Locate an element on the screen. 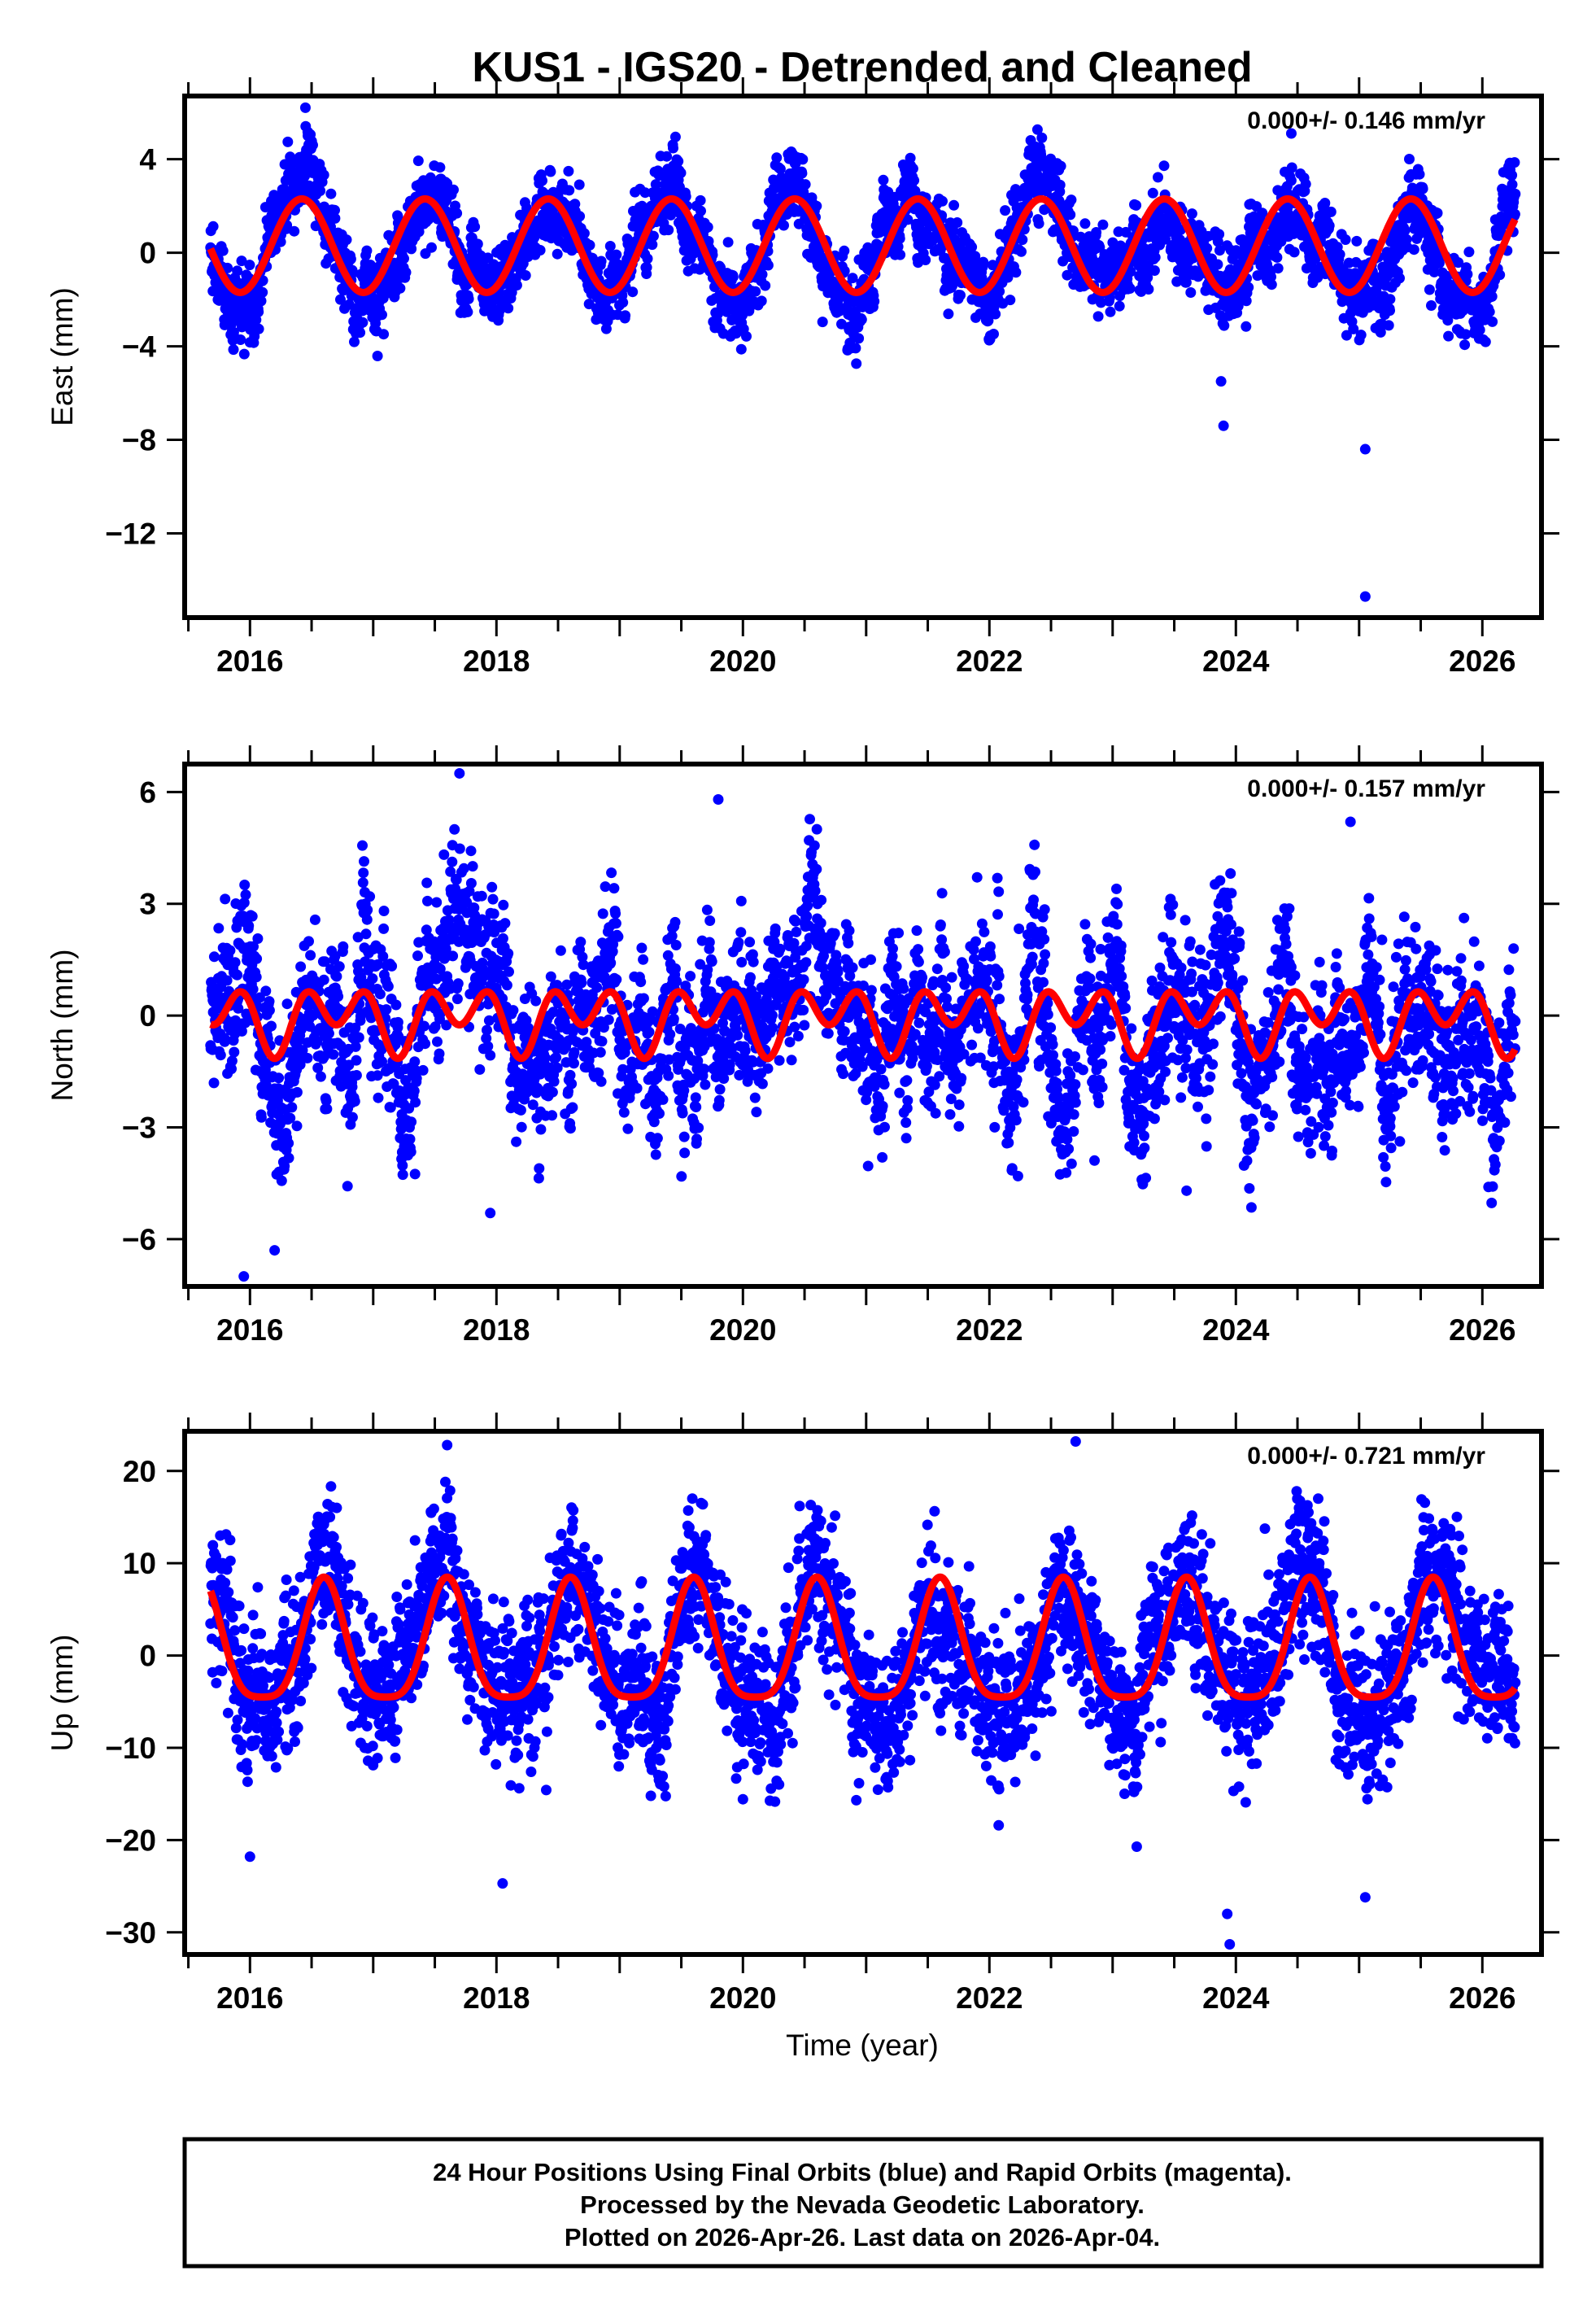  x-tick-label: 2022 is located at coordinates (989, 661).